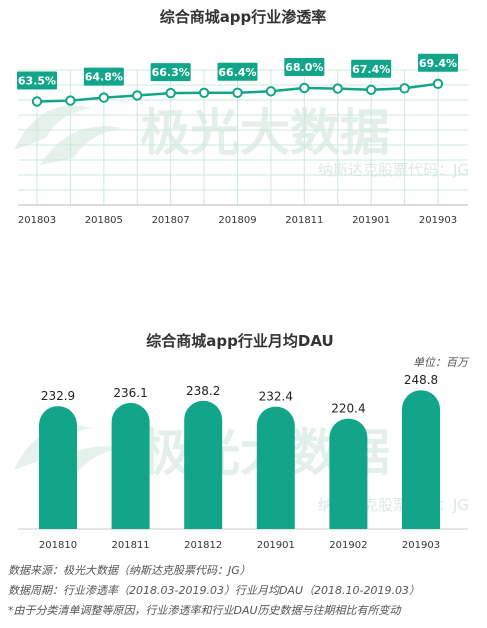  I want to click on x-tick-label: 201811, so click(304, 220).